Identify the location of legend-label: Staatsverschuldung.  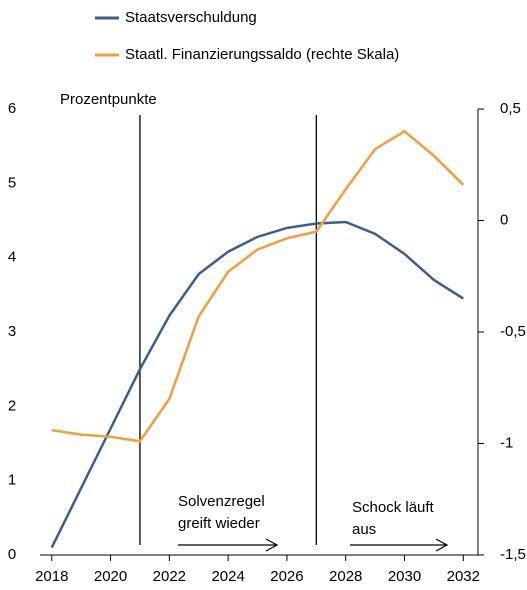
(191, 17).